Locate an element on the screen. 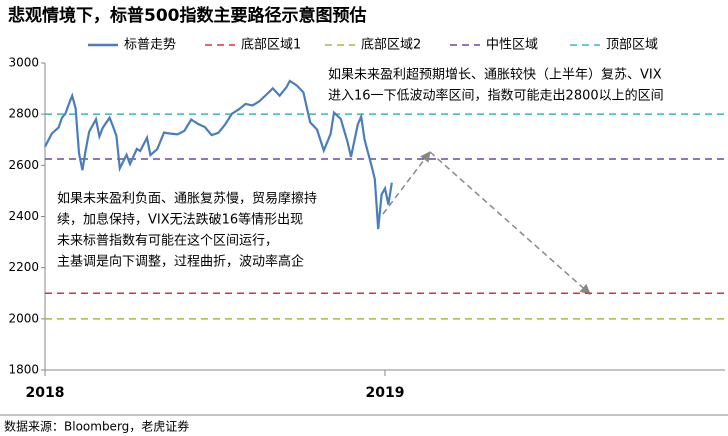 This screenshot has width=728, height=436. legend-label: 底部区域1 is located at coordinates (271, 45).